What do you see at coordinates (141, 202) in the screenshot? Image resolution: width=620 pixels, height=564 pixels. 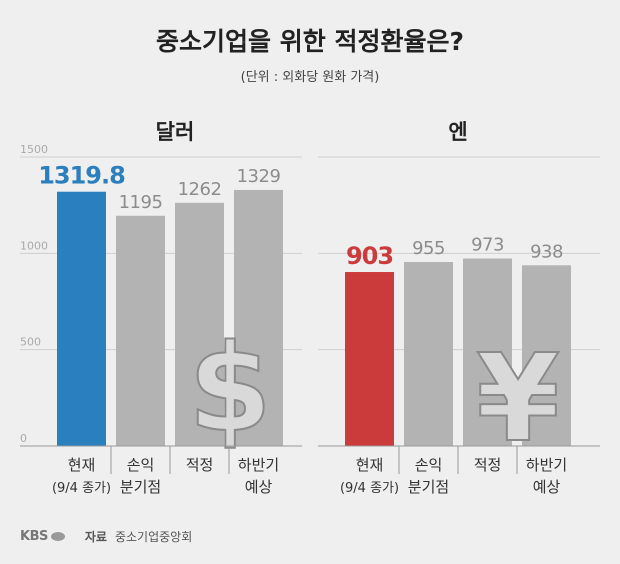 I see `data-label: 1195` at bounding box center [141, 202].